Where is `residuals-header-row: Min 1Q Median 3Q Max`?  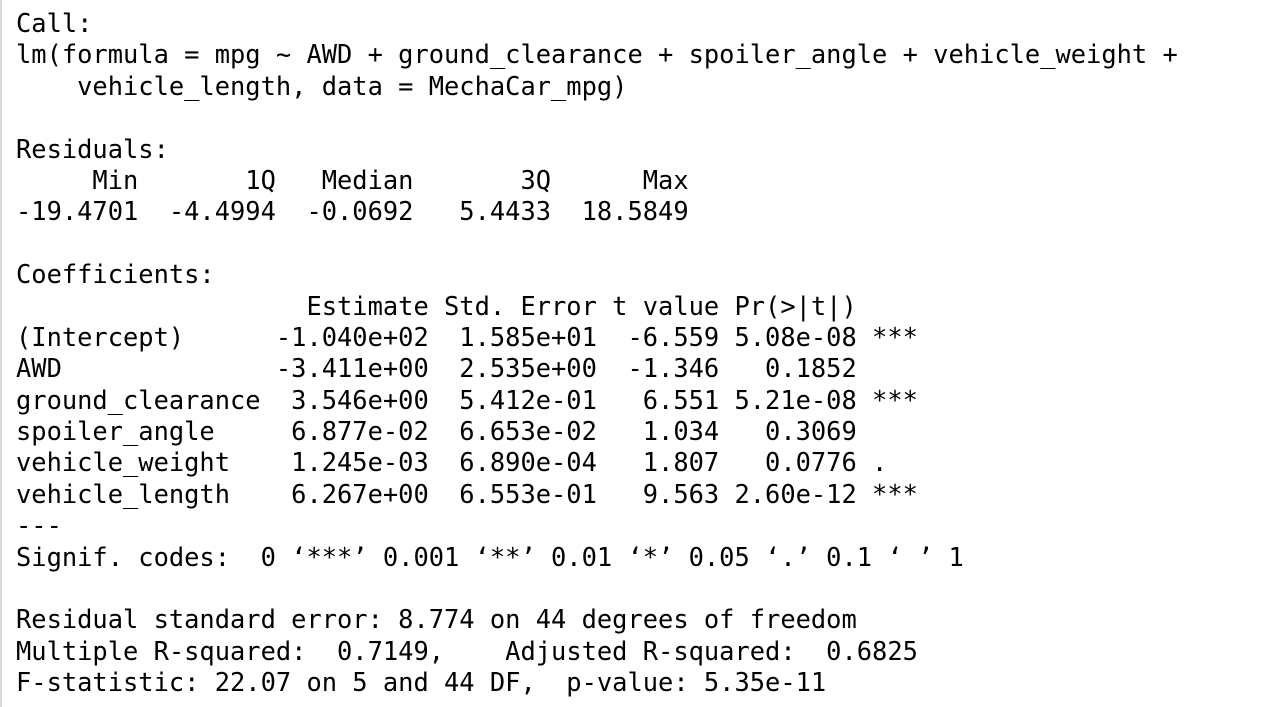 residuals-header-row: Min 1Q Median 3Q Max is located at coordinates (360, 179).